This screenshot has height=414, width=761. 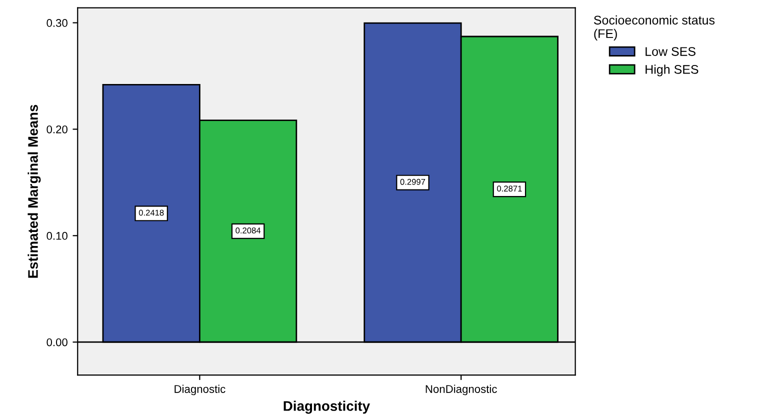 What do you see at coordinates (34, 191) in the screenshot?
I see `y-axis-title: Estimated Marginal Means` at bounding box center [34, 191].